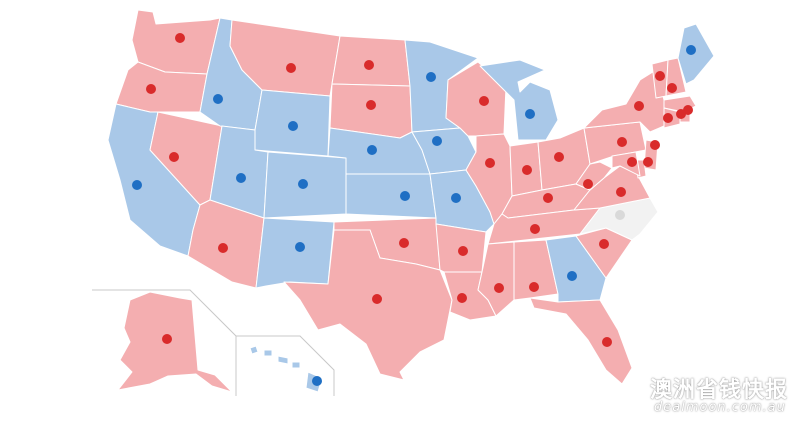 Image resolution: width=800 pixels, height=425 pixels. Describe the element at coordinates (621, 192) in the screenshot. I see `marker-VA` at that location.